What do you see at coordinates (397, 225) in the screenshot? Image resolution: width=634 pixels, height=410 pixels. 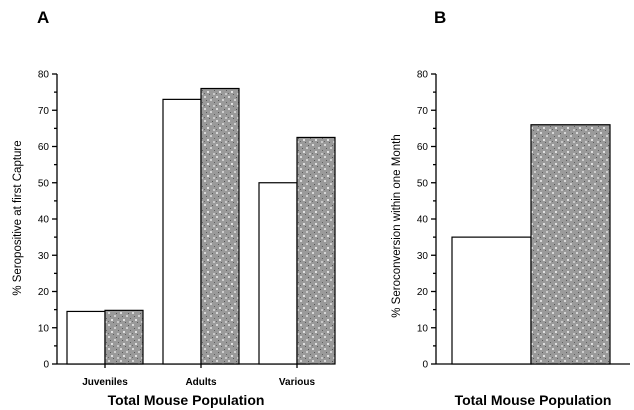 I see `panel-b-y-axis-label: % Seroconversion within one Month` at bounding box center [397, 225].